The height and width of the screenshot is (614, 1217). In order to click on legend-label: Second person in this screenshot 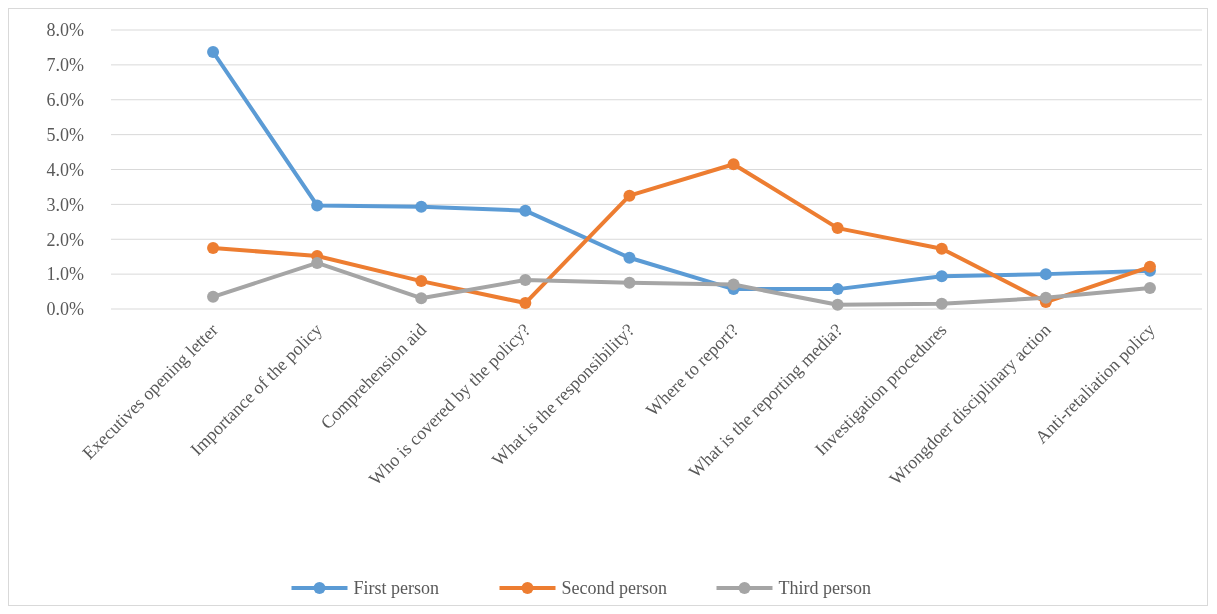, I will do `click(614, 588)`.